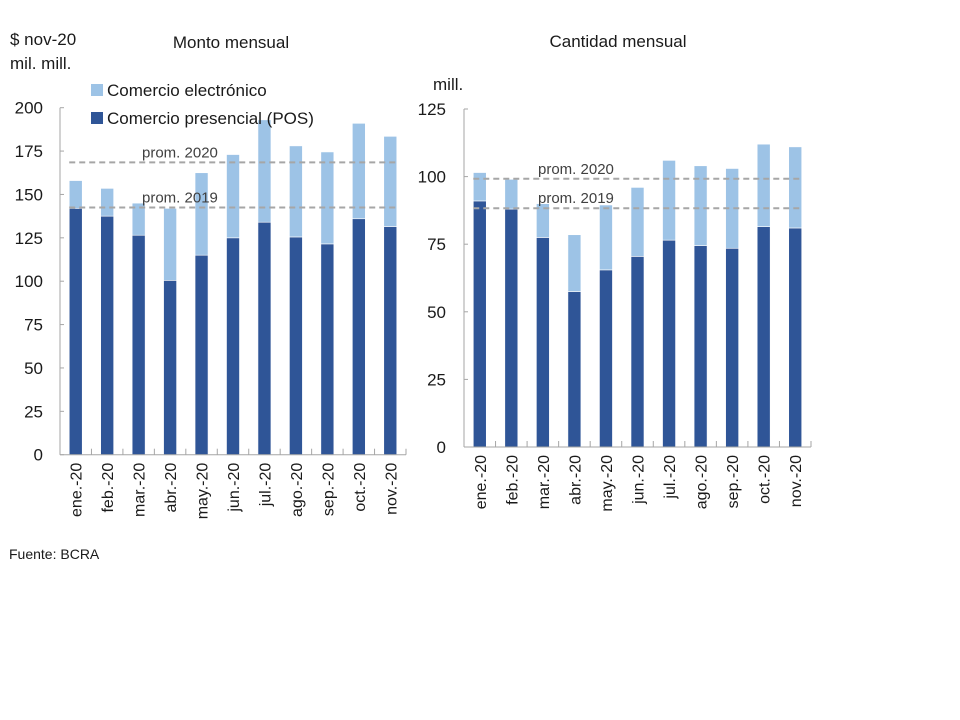 This screenshot has width=960, height=720. Describe the element at coordinates (40, 63) in the screenshot. I see `y-axis-unit-line2: mil. mill.` at that location.